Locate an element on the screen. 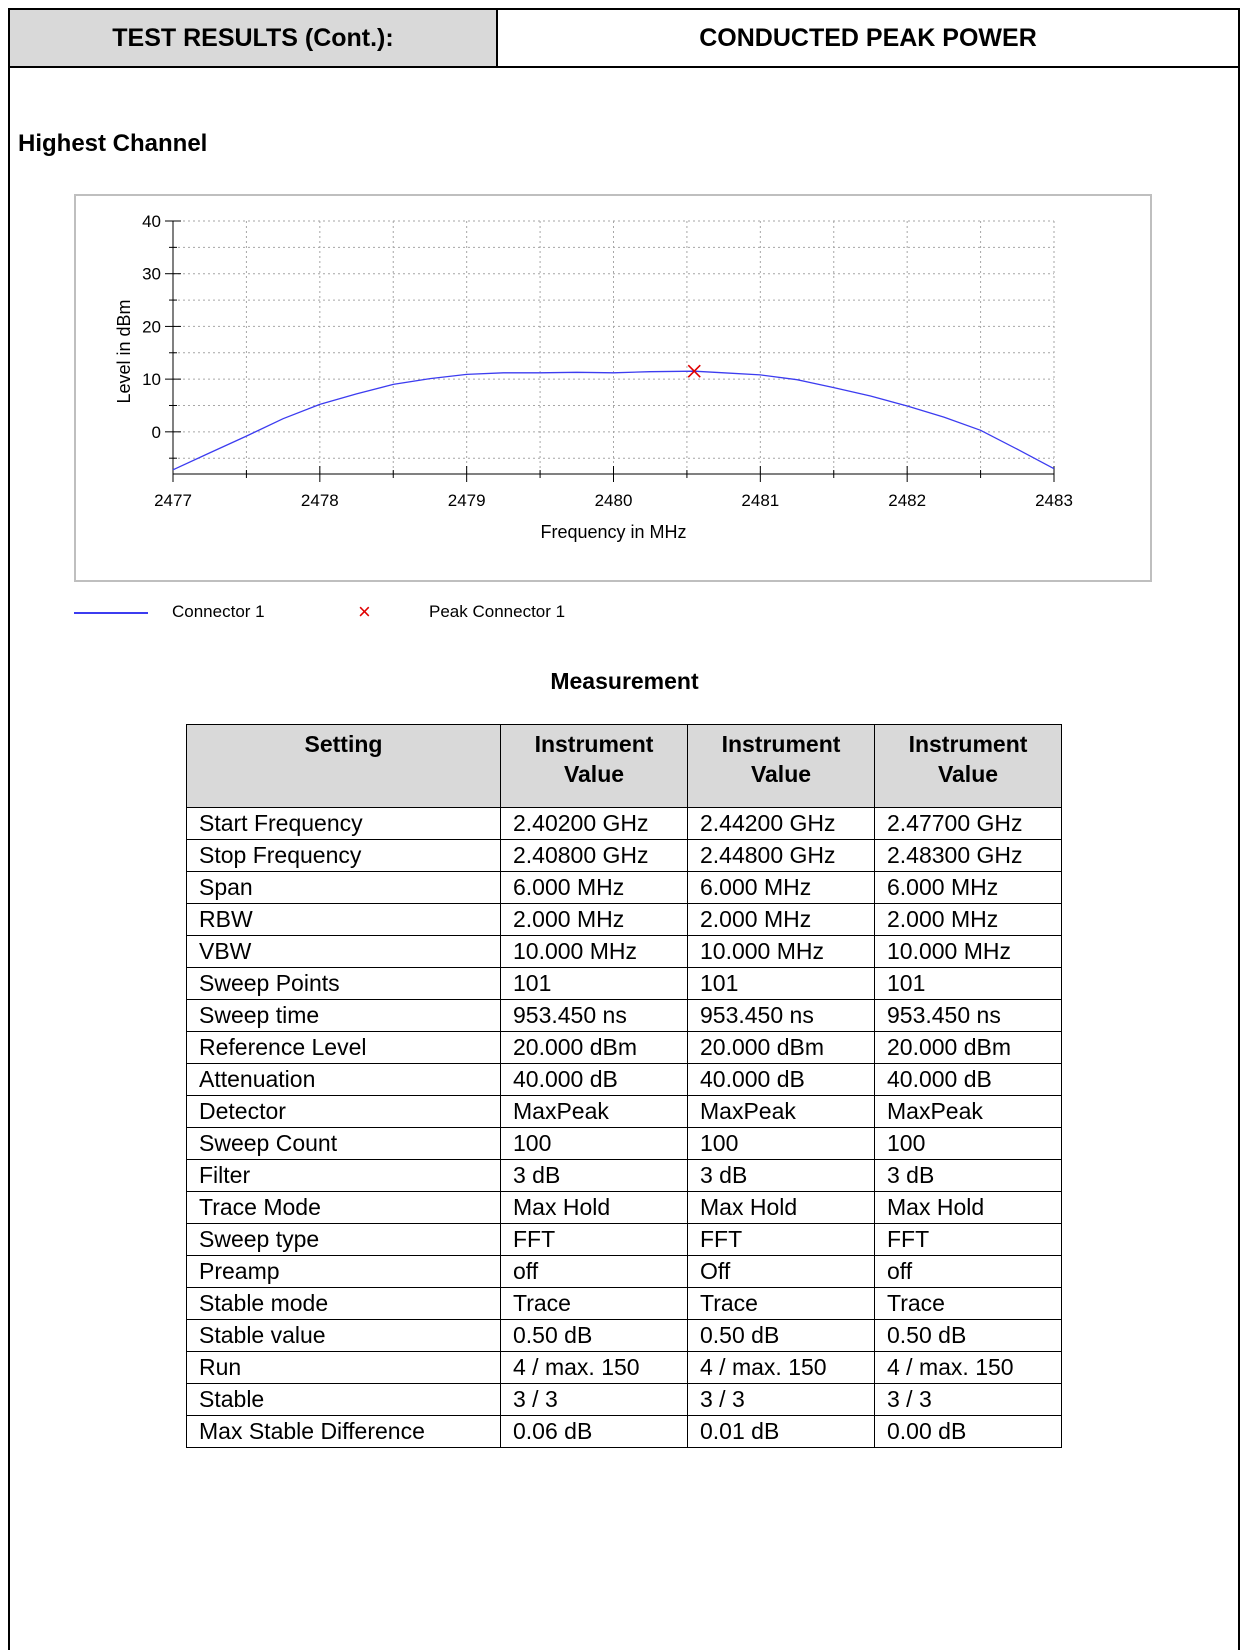  chart-series is located at coordinates (613, 417).